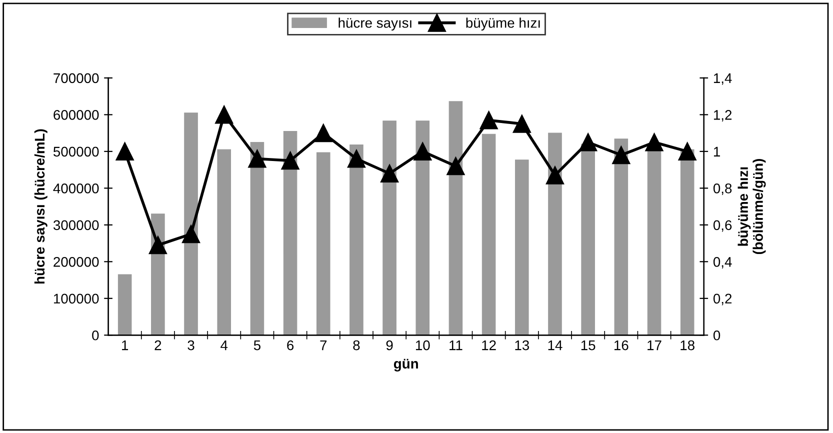  What do you see at coordinates (76, 151) in the screenshot?
I see `y-tick-label: 500000` at bounding box center [76, 151].